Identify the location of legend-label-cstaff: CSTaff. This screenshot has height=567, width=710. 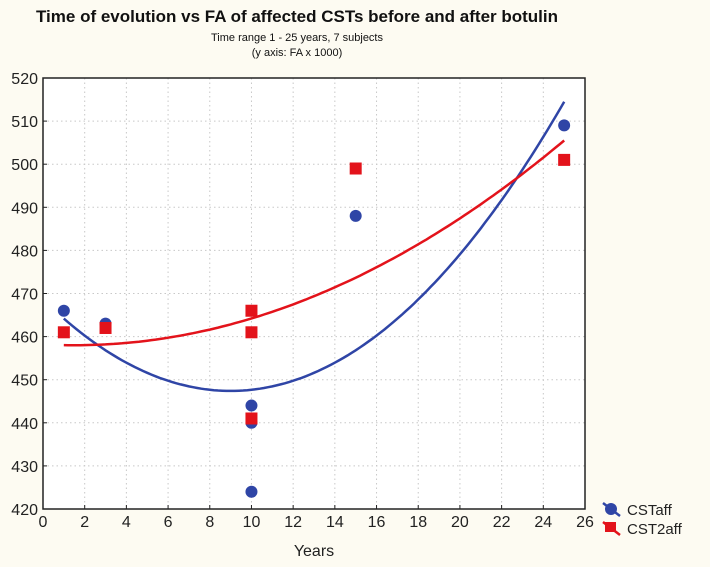
(650, 510).